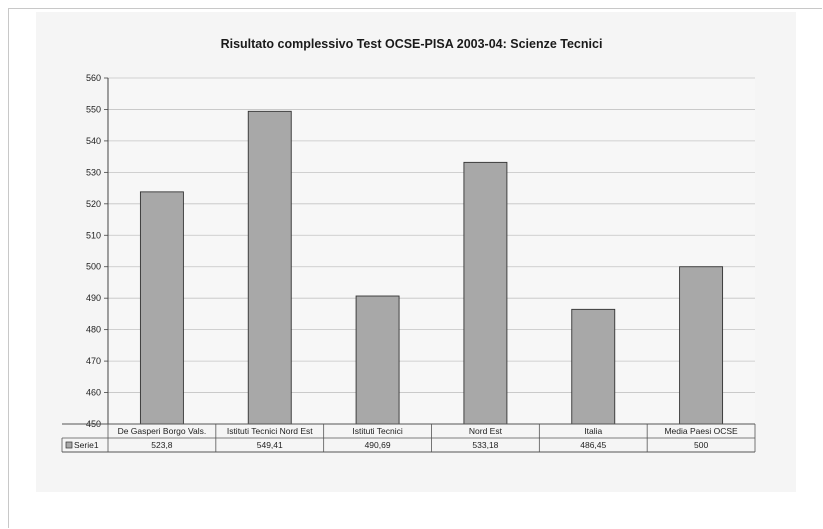  Describe the element at coordinates (378, 445) in the screenshot. I see `data-label: 490,69` at that location.